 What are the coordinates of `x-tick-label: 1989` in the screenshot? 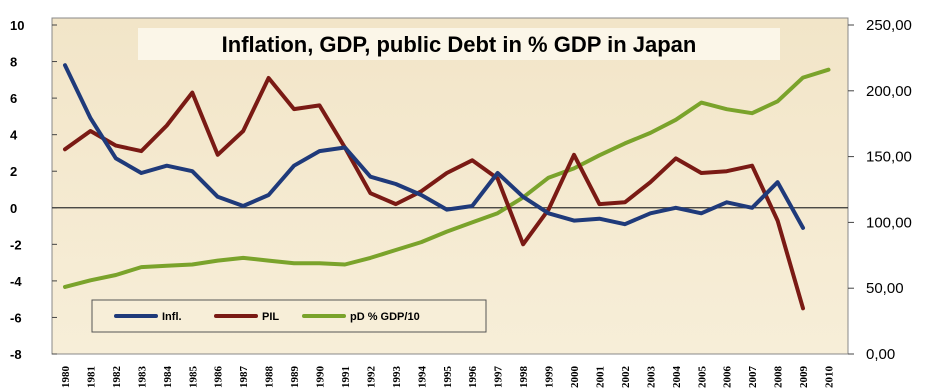 It's located at (295, 377).